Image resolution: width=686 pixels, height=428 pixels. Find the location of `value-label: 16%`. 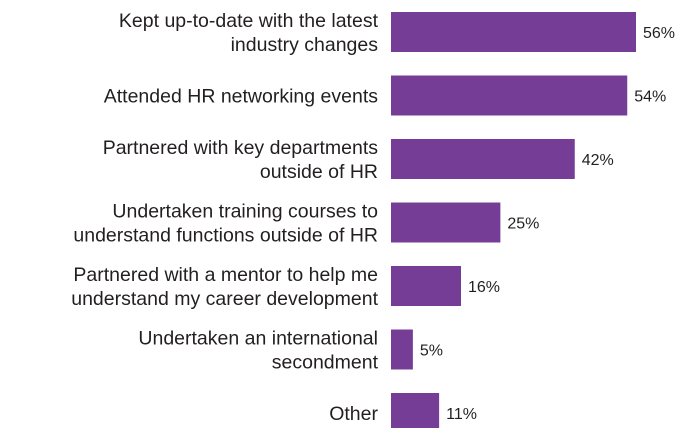

value-label: 16% is located at coordinates (484, 287).